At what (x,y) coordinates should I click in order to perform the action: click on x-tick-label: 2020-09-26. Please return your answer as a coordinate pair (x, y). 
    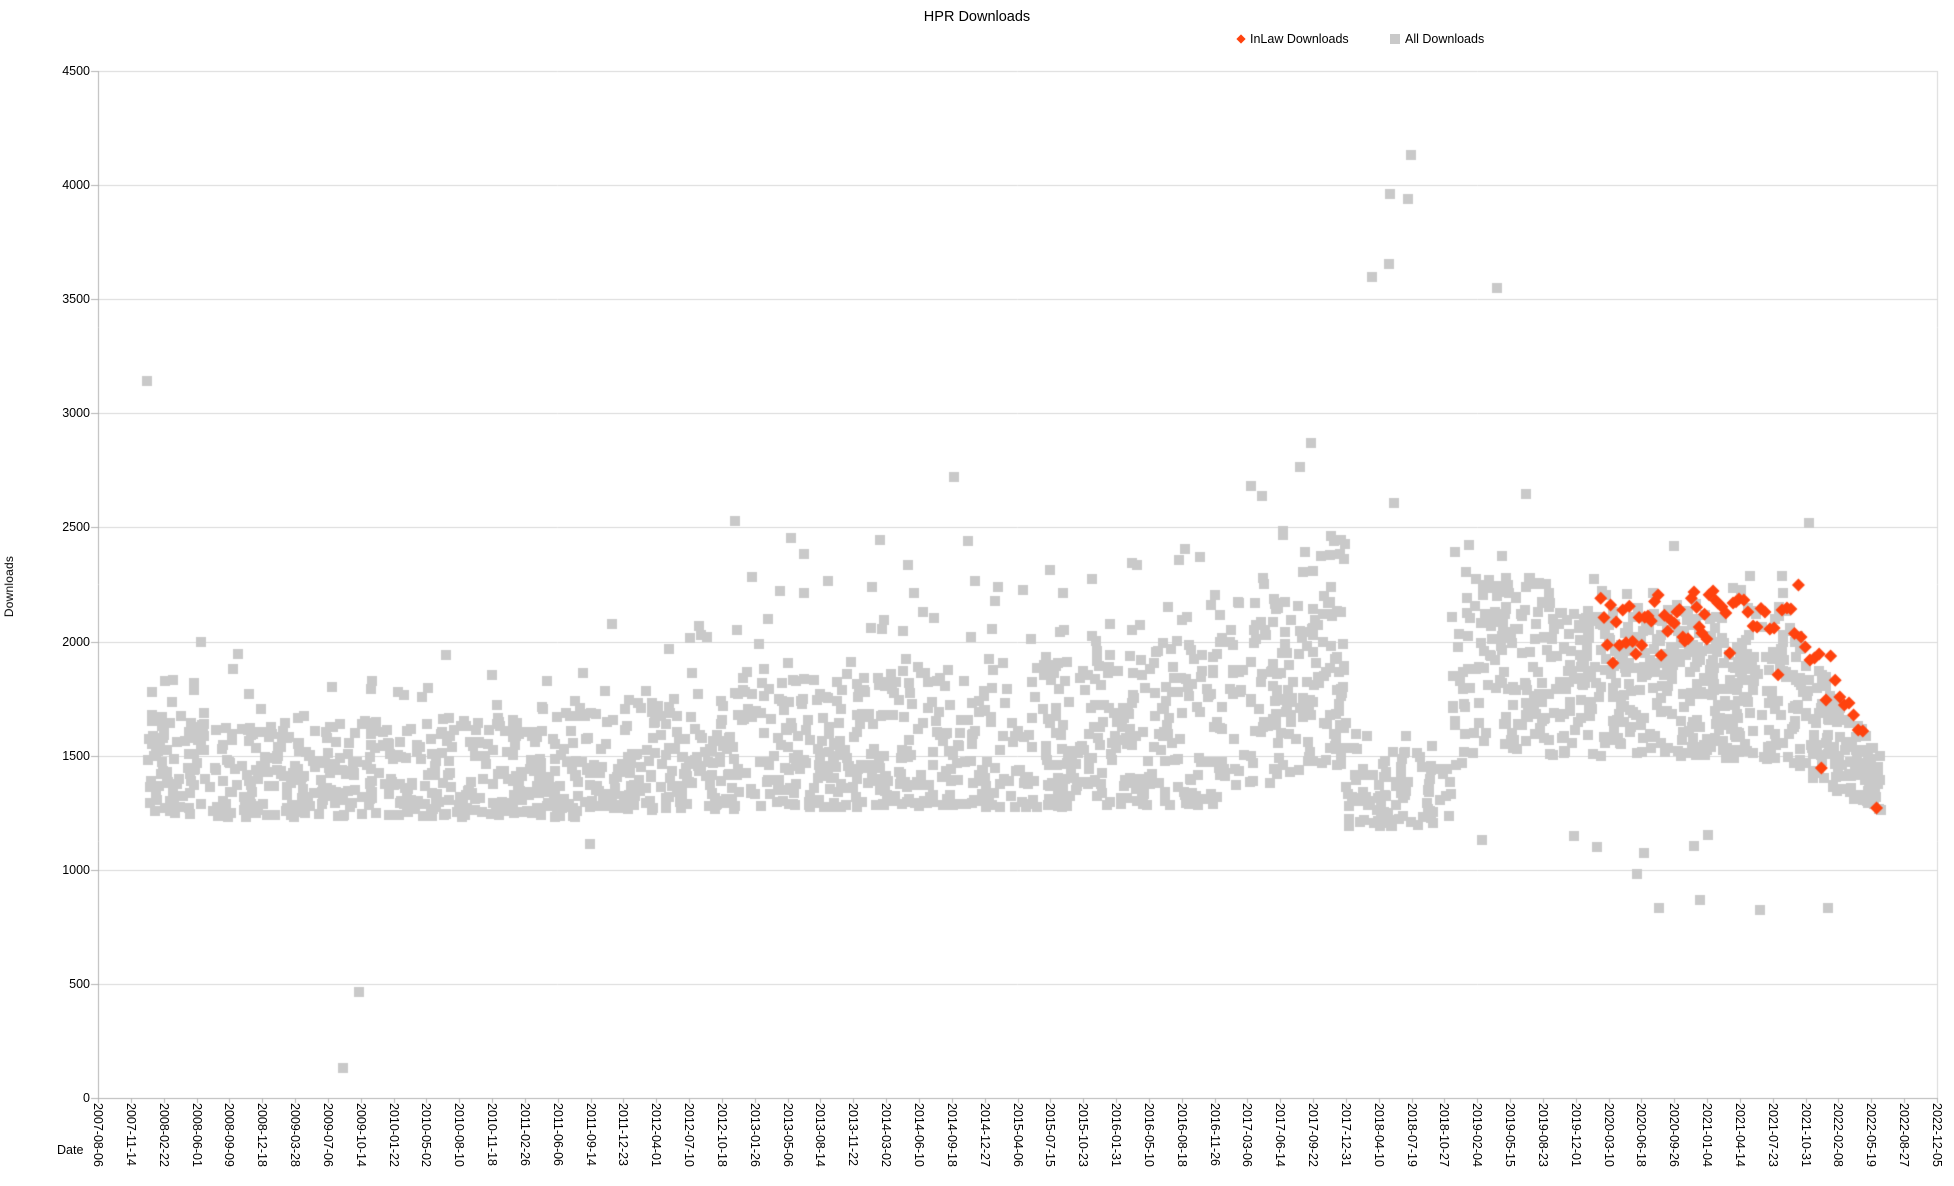
    Looking at the image, I should click on (1674, 1135).